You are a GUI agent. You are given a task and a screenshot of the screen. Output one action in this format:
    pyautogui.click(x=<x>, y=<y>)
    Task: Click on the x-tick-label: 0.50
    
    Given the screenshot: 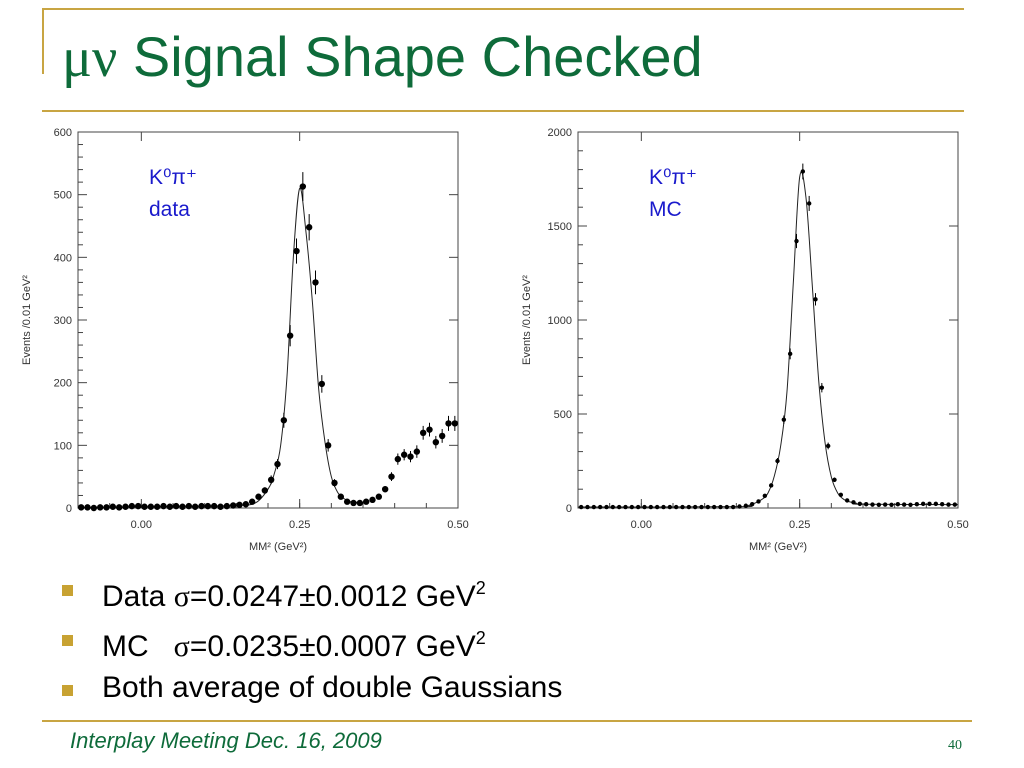 What is the action you would take?
    pyautogui.click(x=457, y=525)
    